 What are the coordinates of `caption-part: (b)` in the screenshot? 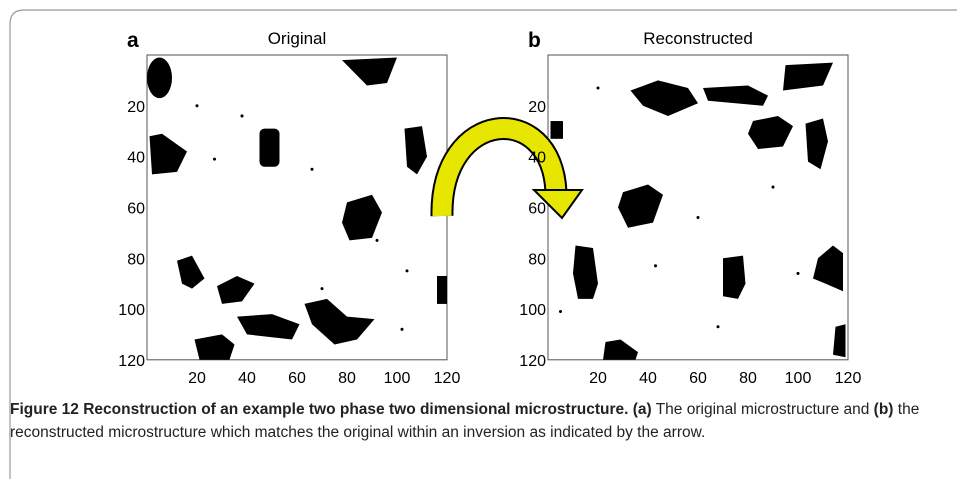 It's located at (883, 409).